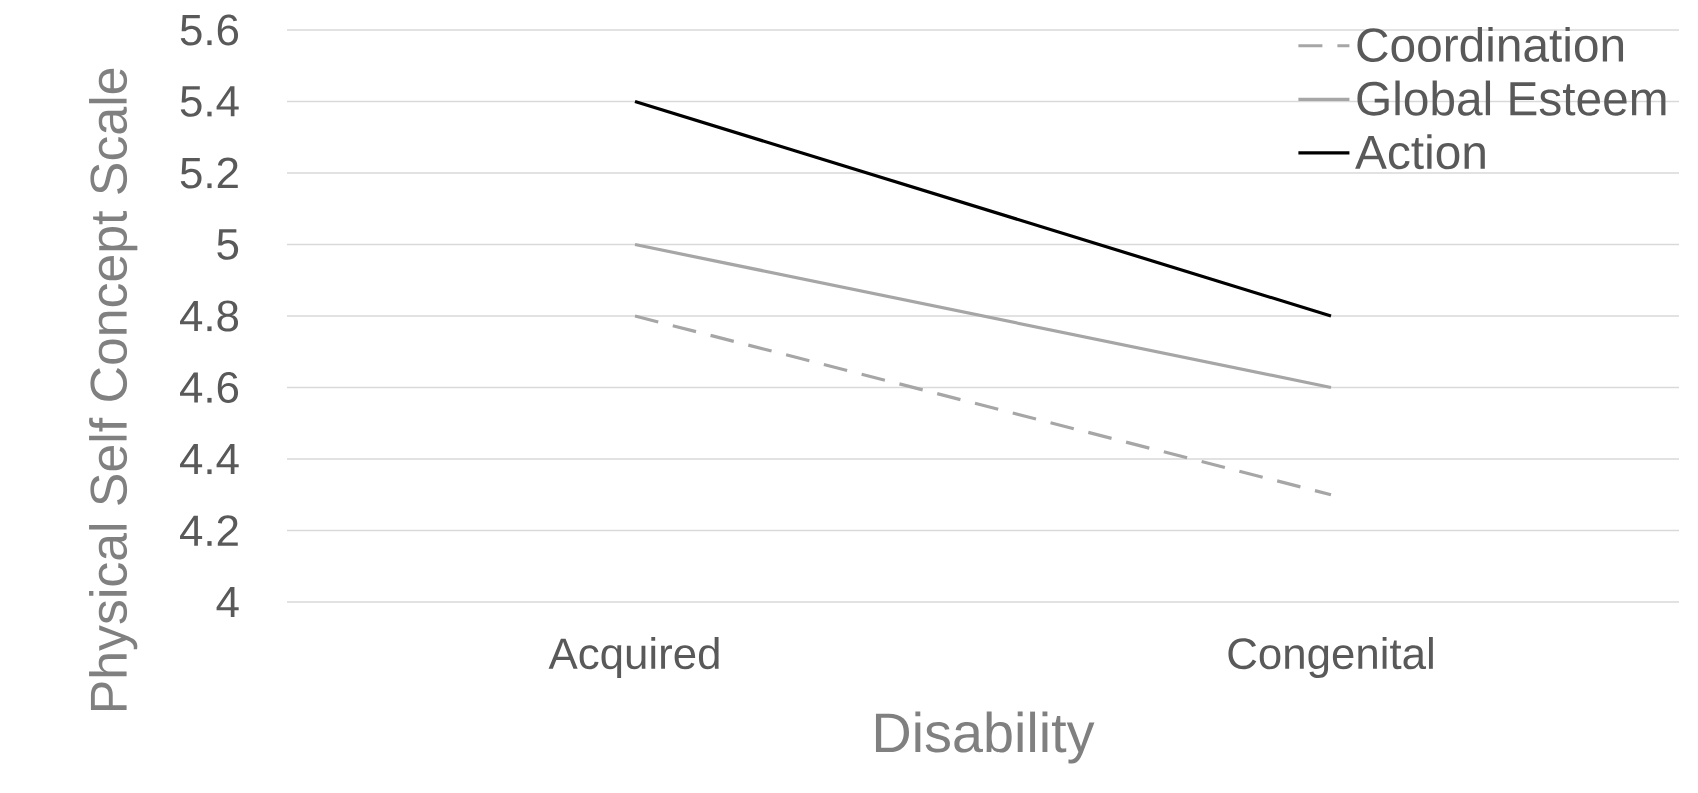 This screenshot has width=1698, height=793. I want to click on y-axis-title: Physical Self Concept Scale, so click(113, 389).